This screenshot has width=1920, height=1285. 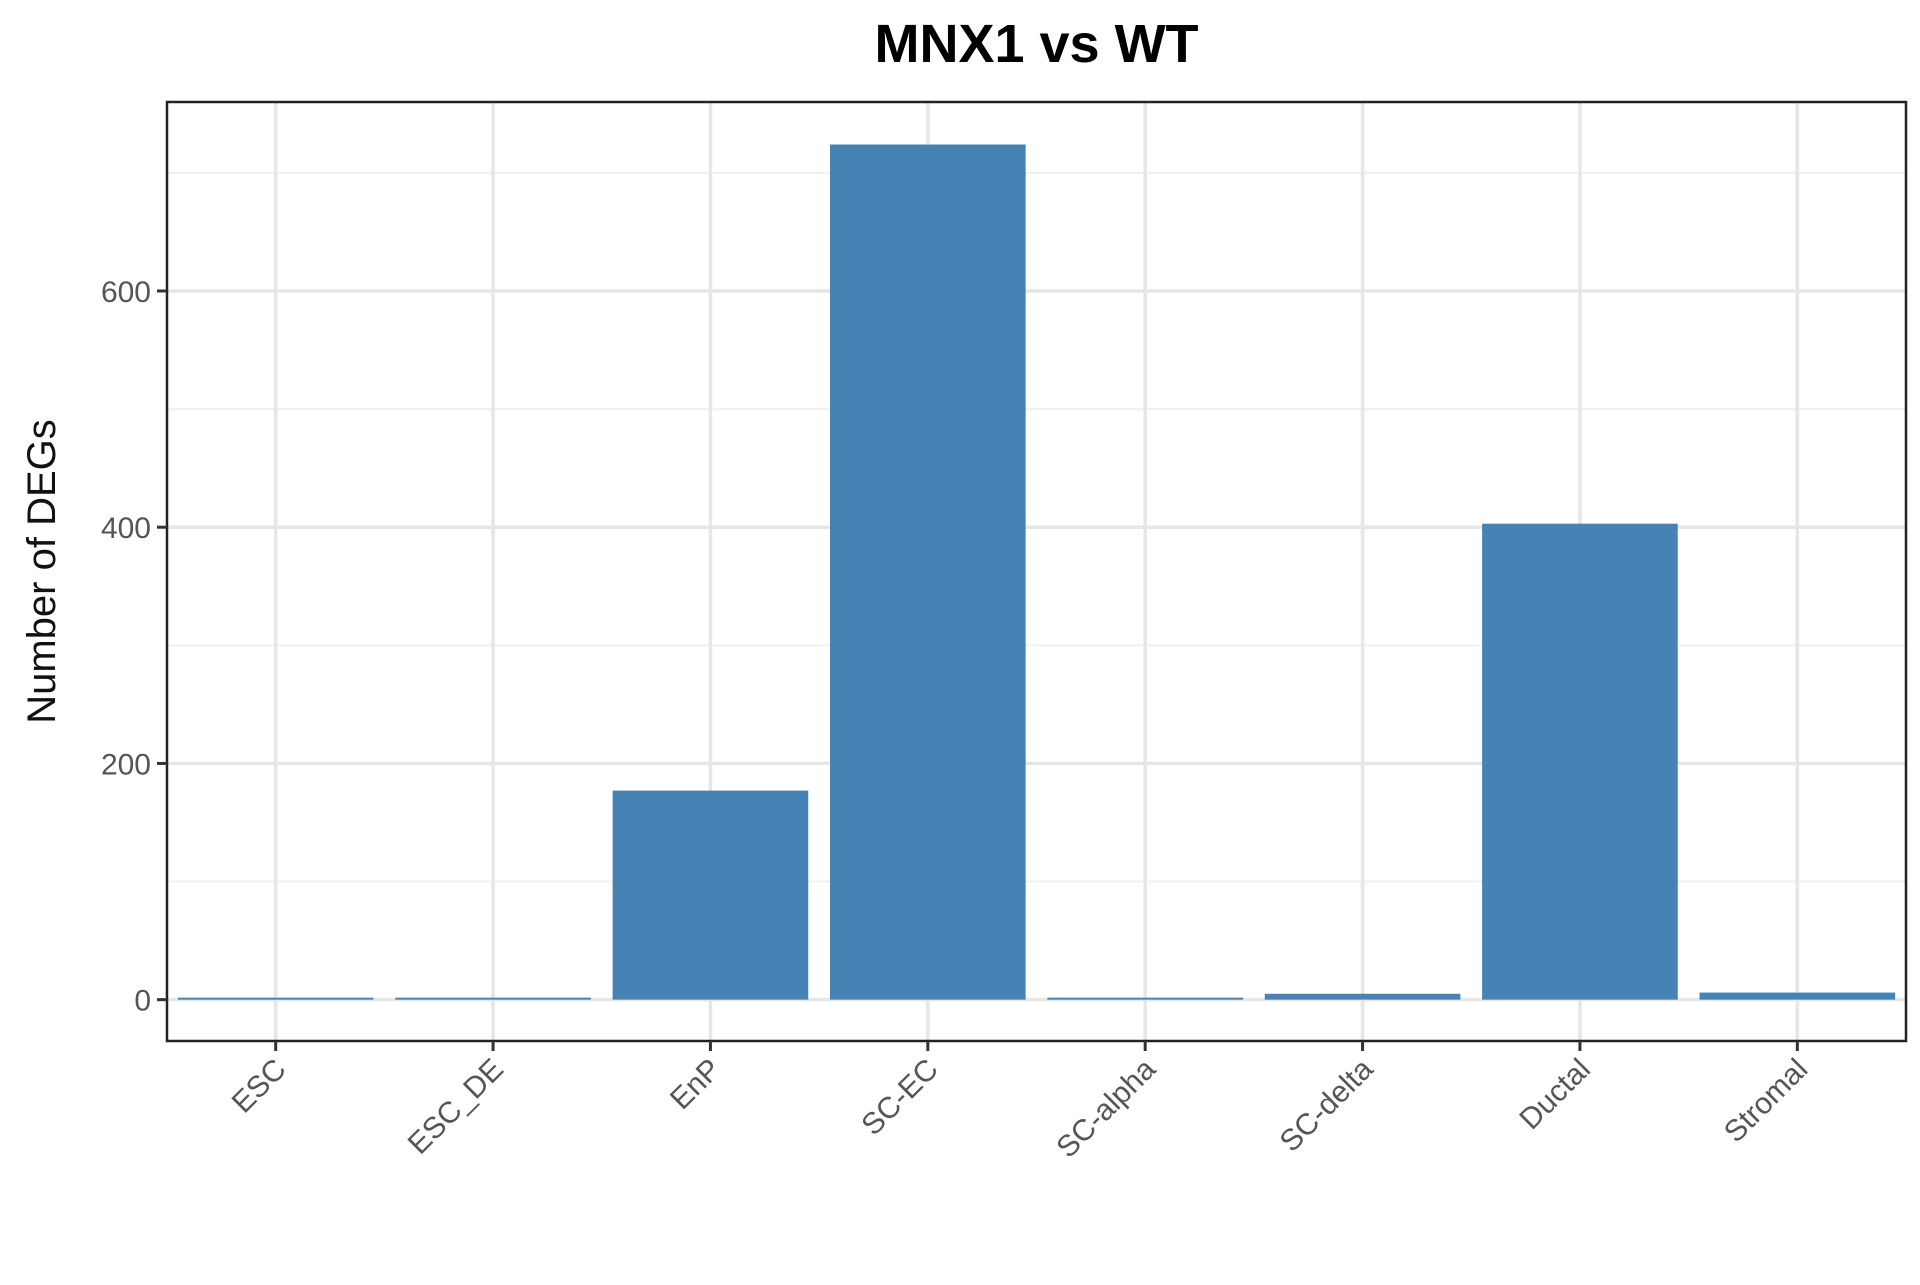 I want to click on x-tick-label: ESC, so click(x=259, y=1086).